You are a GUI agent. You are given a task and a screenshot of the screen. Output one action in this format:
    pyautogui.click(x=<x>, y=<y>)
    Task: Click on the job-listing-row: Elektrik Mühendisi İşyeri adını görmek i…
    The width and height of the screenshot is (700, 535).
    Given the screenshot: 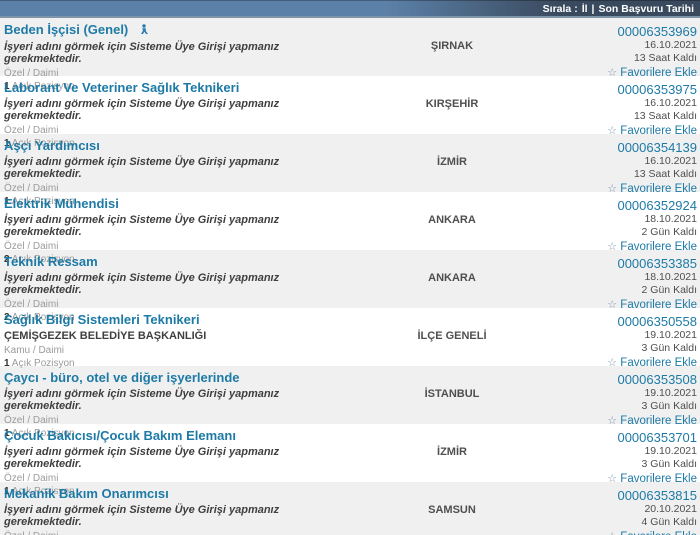 What is the action you would take?
    pyautogui.click(x=350, y=229)
    